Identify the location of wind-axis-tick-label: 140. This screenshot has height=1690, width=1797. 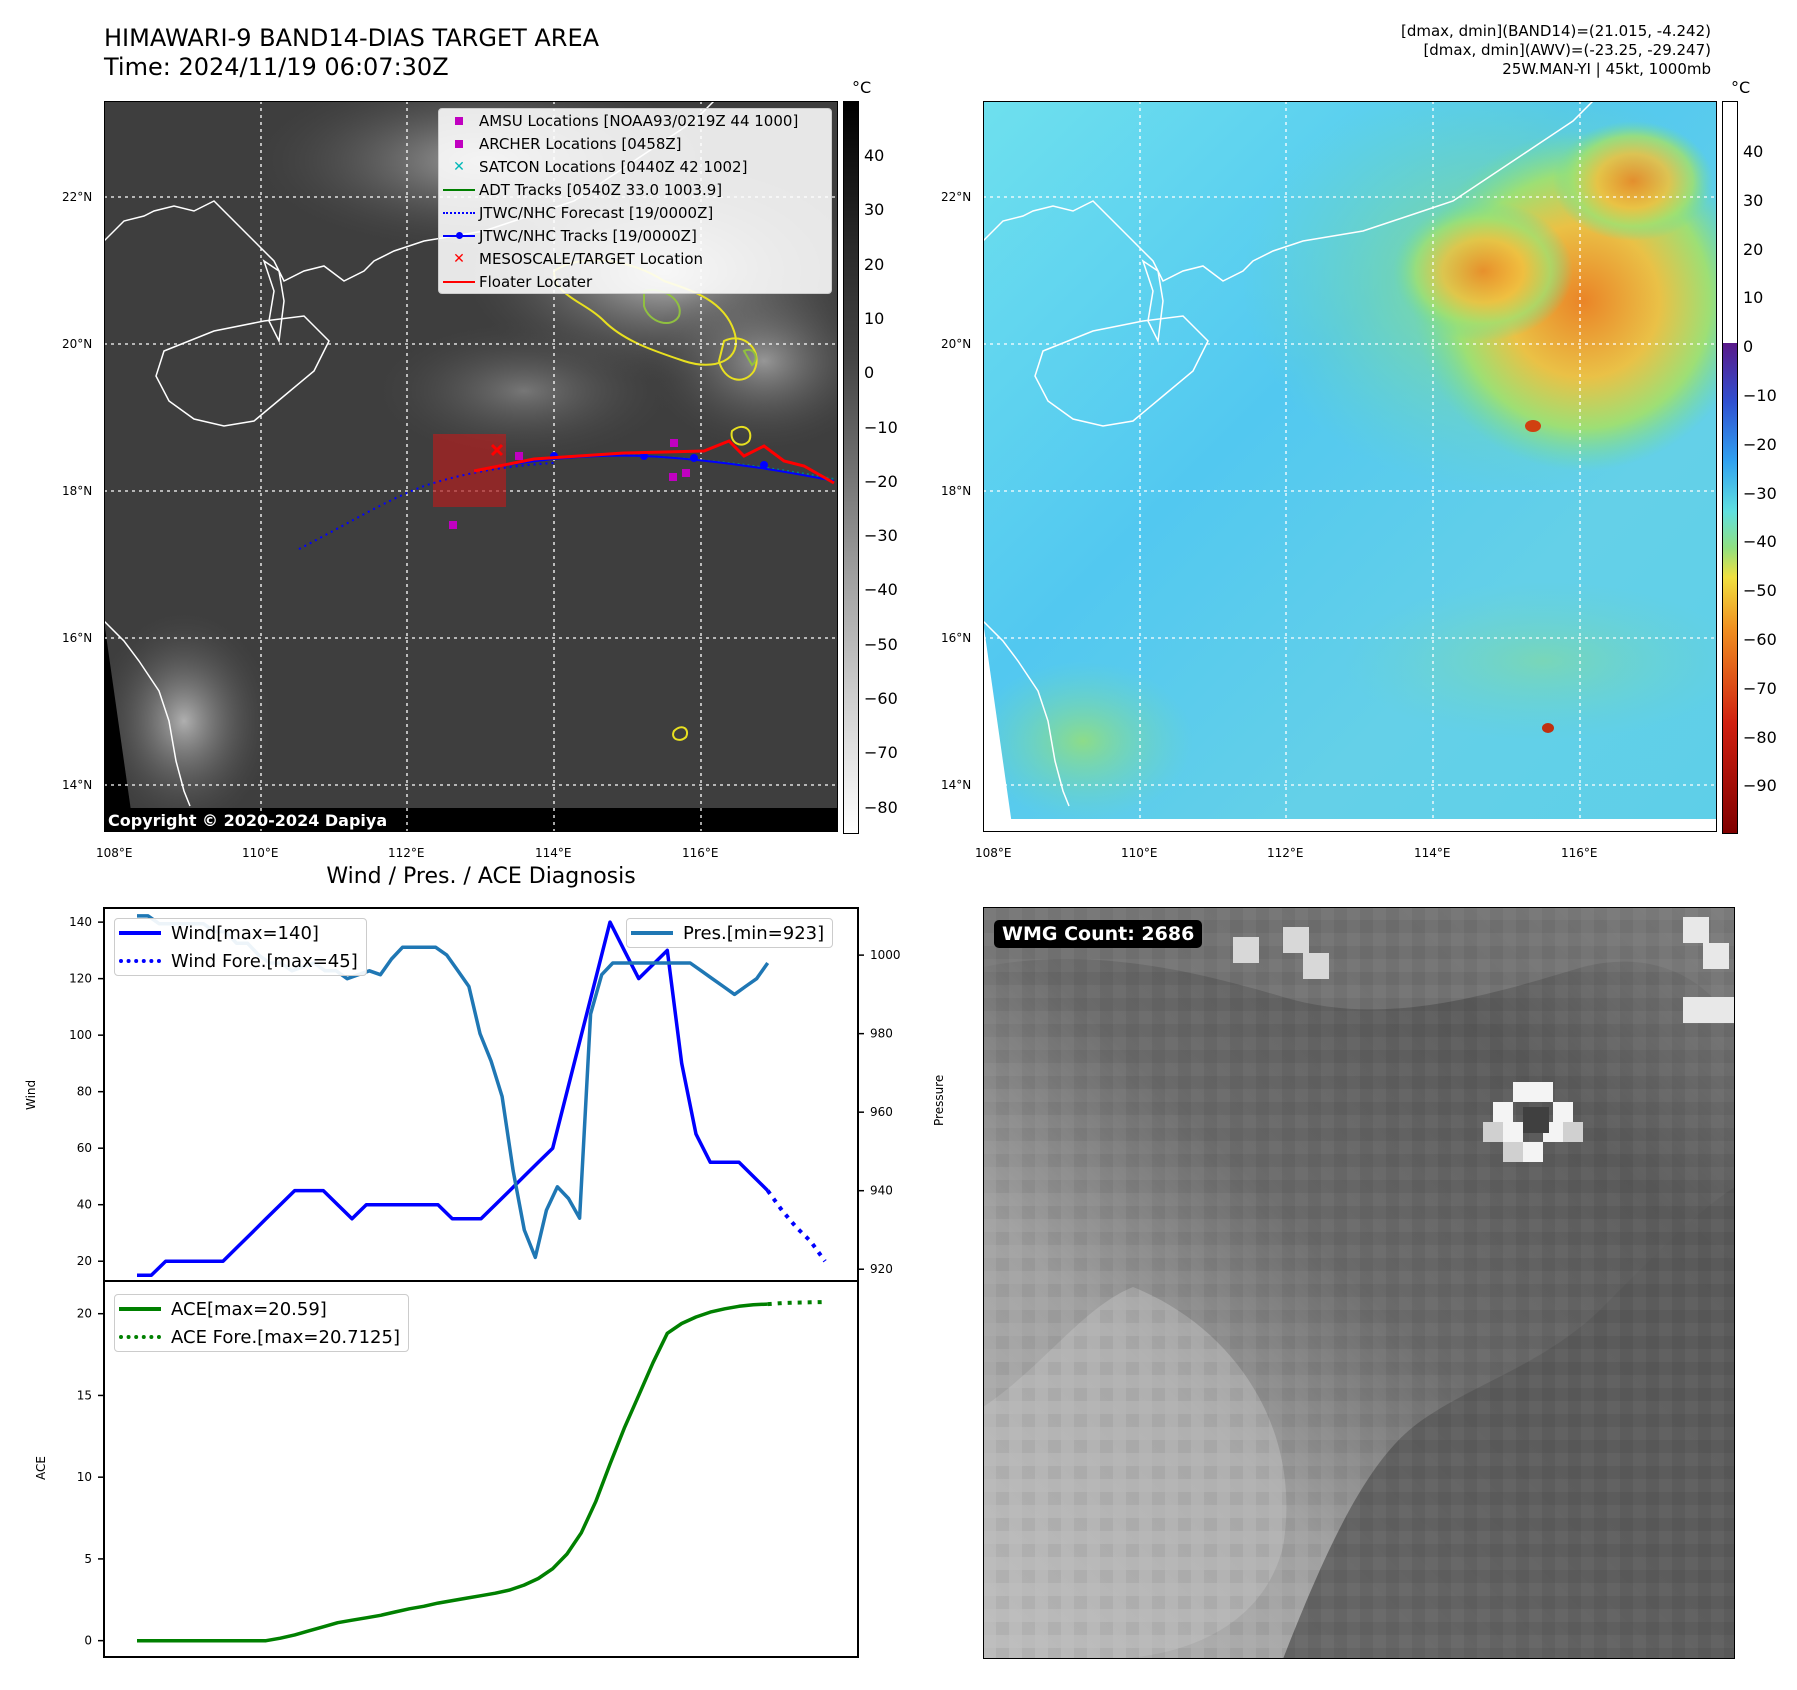
(80, 922).